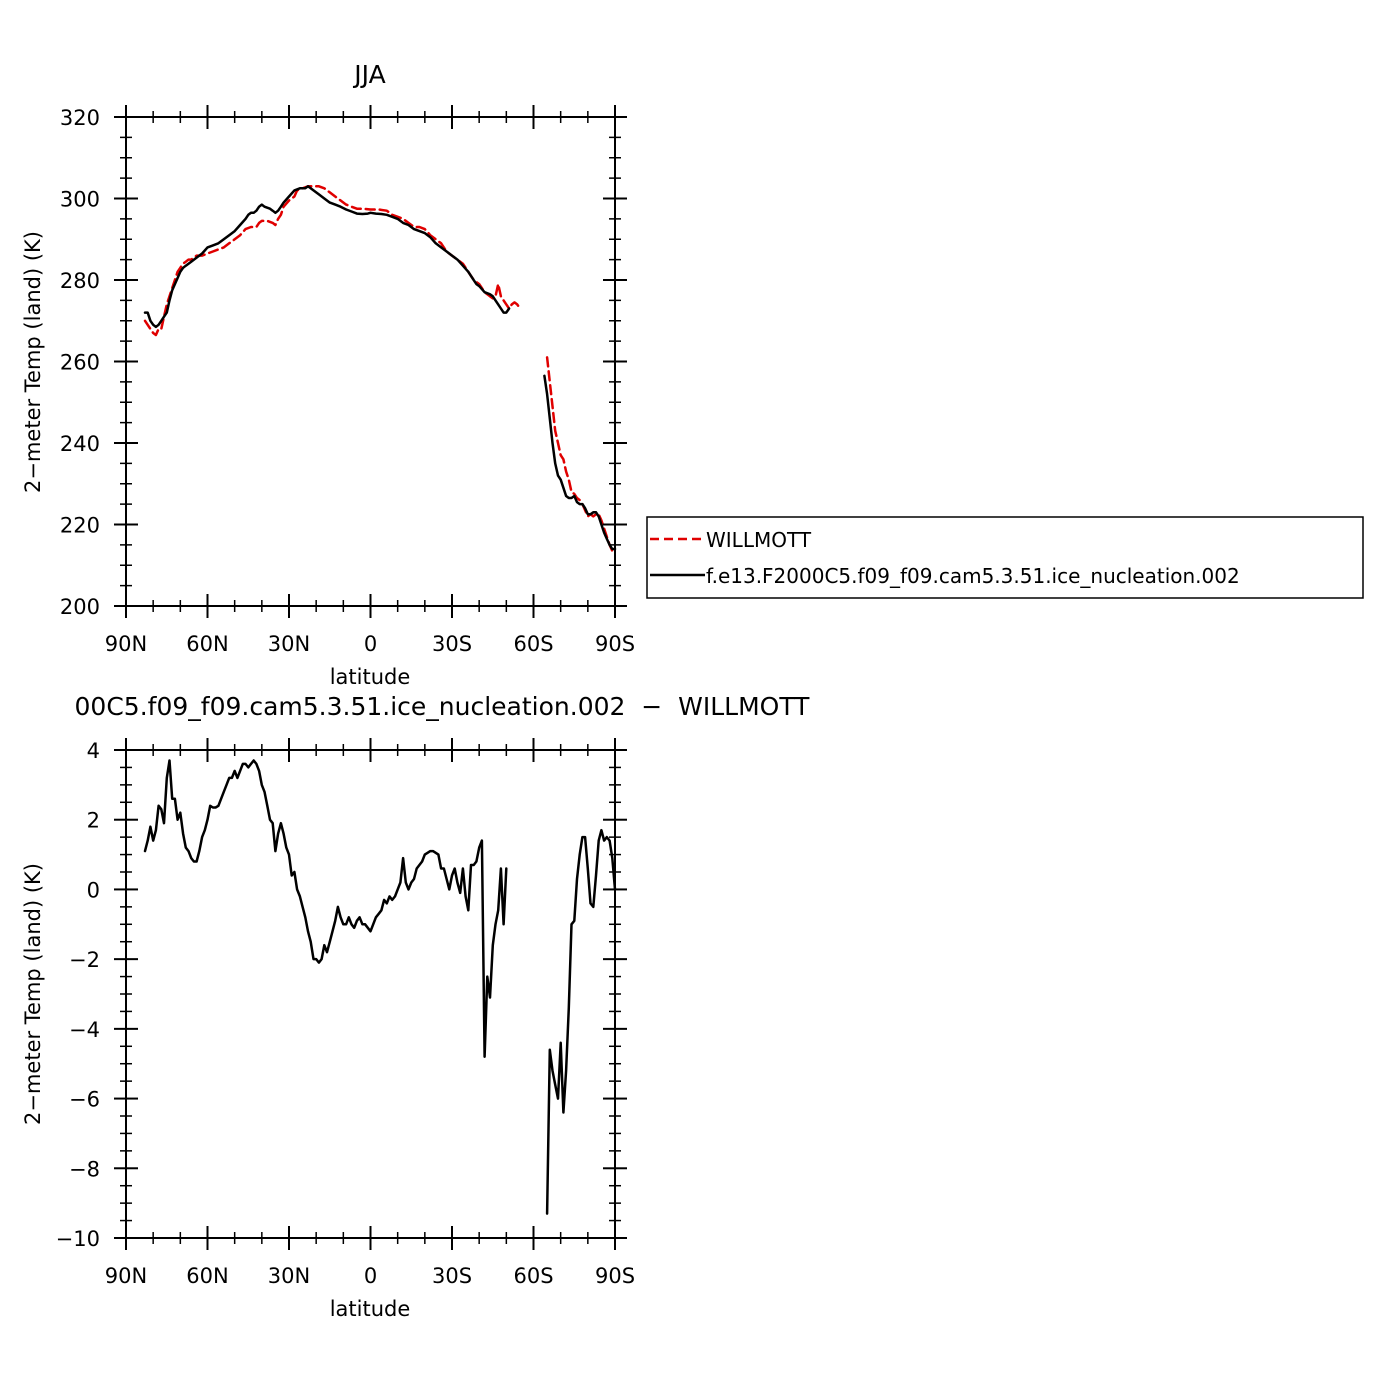 This screenshot has height=1380, width=1383. I want to click on y-tick-label-top: 240, so click(80, 444).